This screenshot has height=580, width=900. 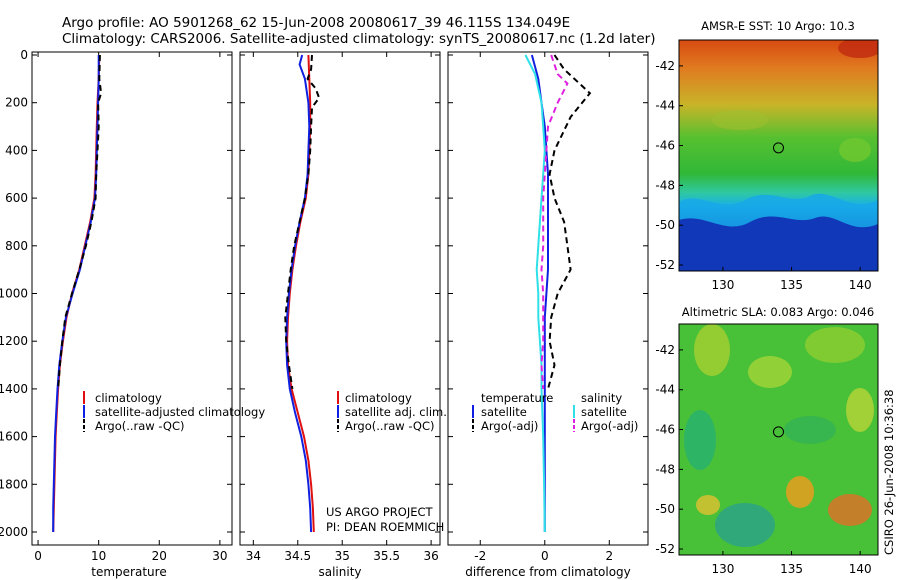 I want to click on sla-map-axes: 130 135 140 -42 -44 -46 -48 -50 -52, so click(x=763, y=459).